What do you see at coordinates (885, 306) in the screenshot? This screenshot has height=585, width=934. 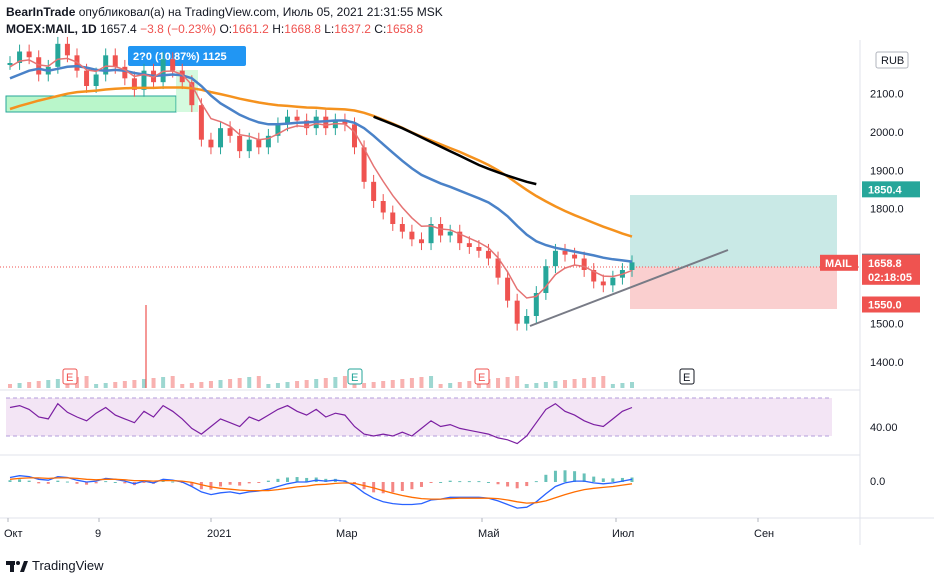 I see `price-tag-label: 1550.0` at bounding box center [885, 306].